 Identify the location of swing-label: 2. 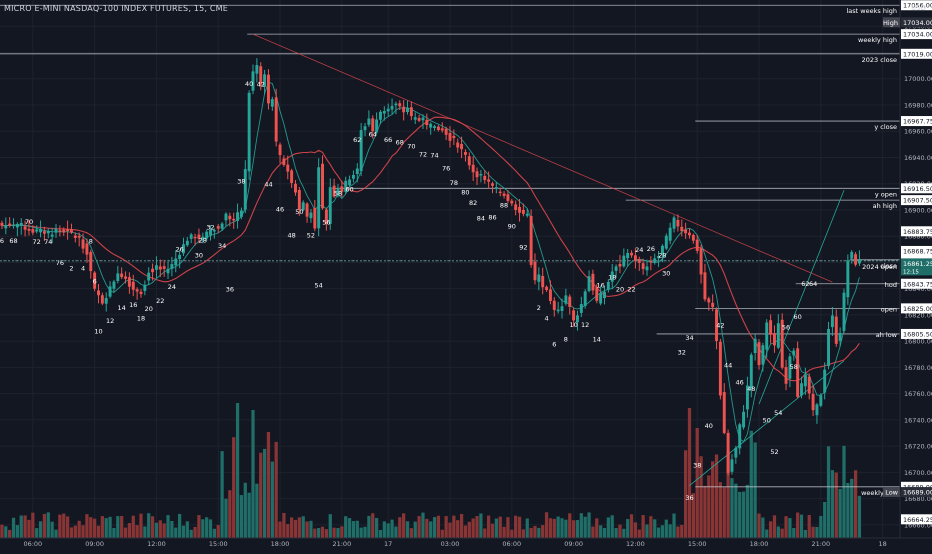
(71, 268).